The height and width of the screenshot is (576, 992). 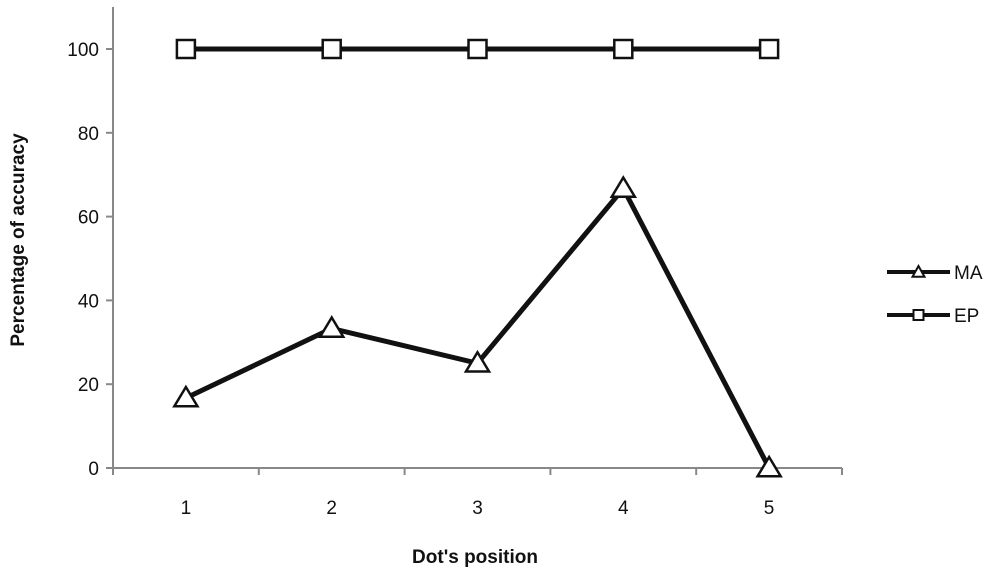 I want to click on x-tick-label: 1, so click(x=186, y=508).